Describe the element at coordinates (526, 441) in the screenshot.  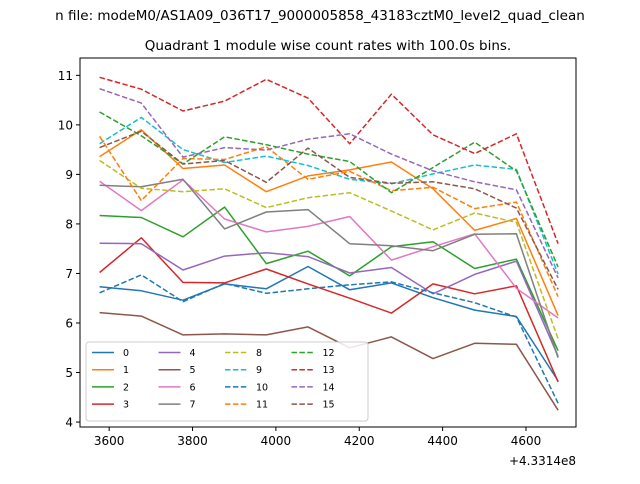
I see `x-tick-label: 4600` at that location.